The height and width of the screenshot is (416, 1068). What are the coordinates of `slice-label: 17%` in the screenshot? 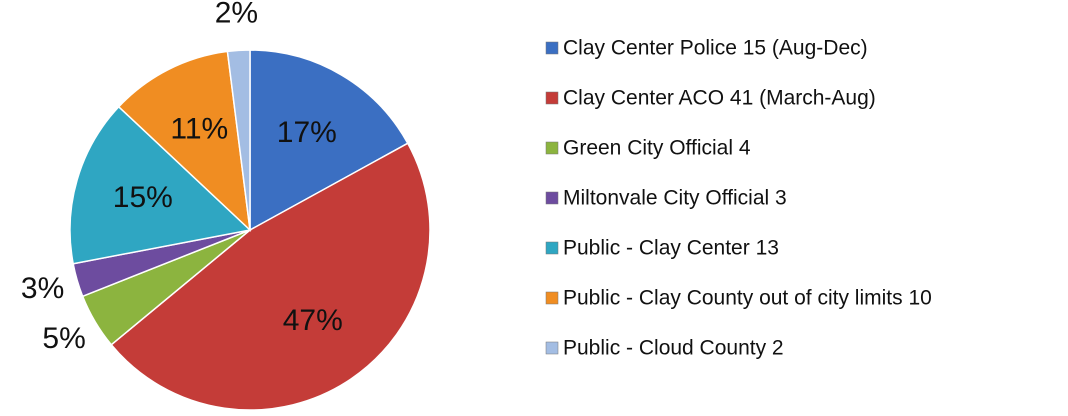 It's located at (307, 132).